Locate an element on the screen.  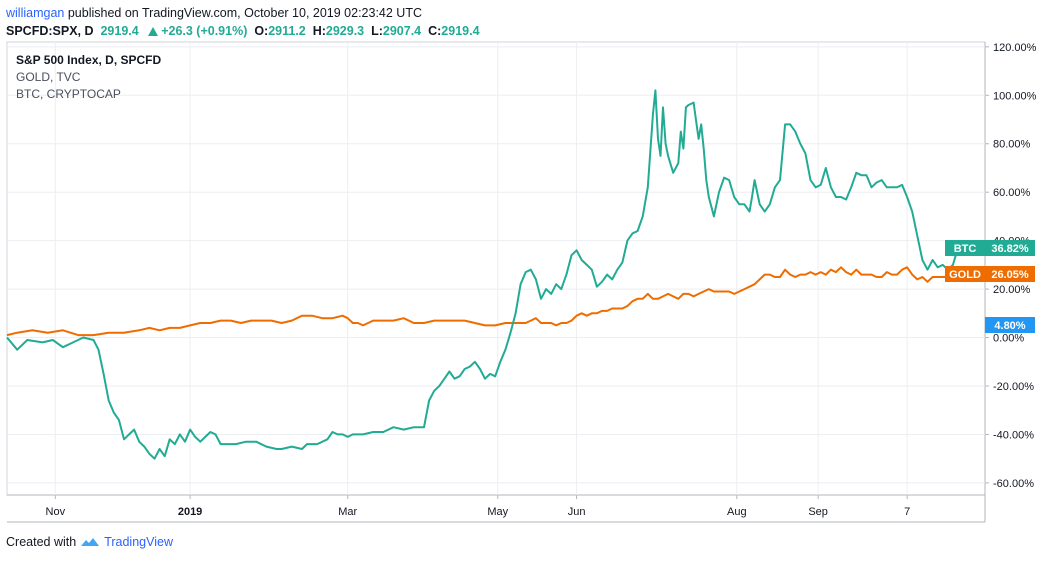
badge-name: BTC is located at coordinates (965, 249).